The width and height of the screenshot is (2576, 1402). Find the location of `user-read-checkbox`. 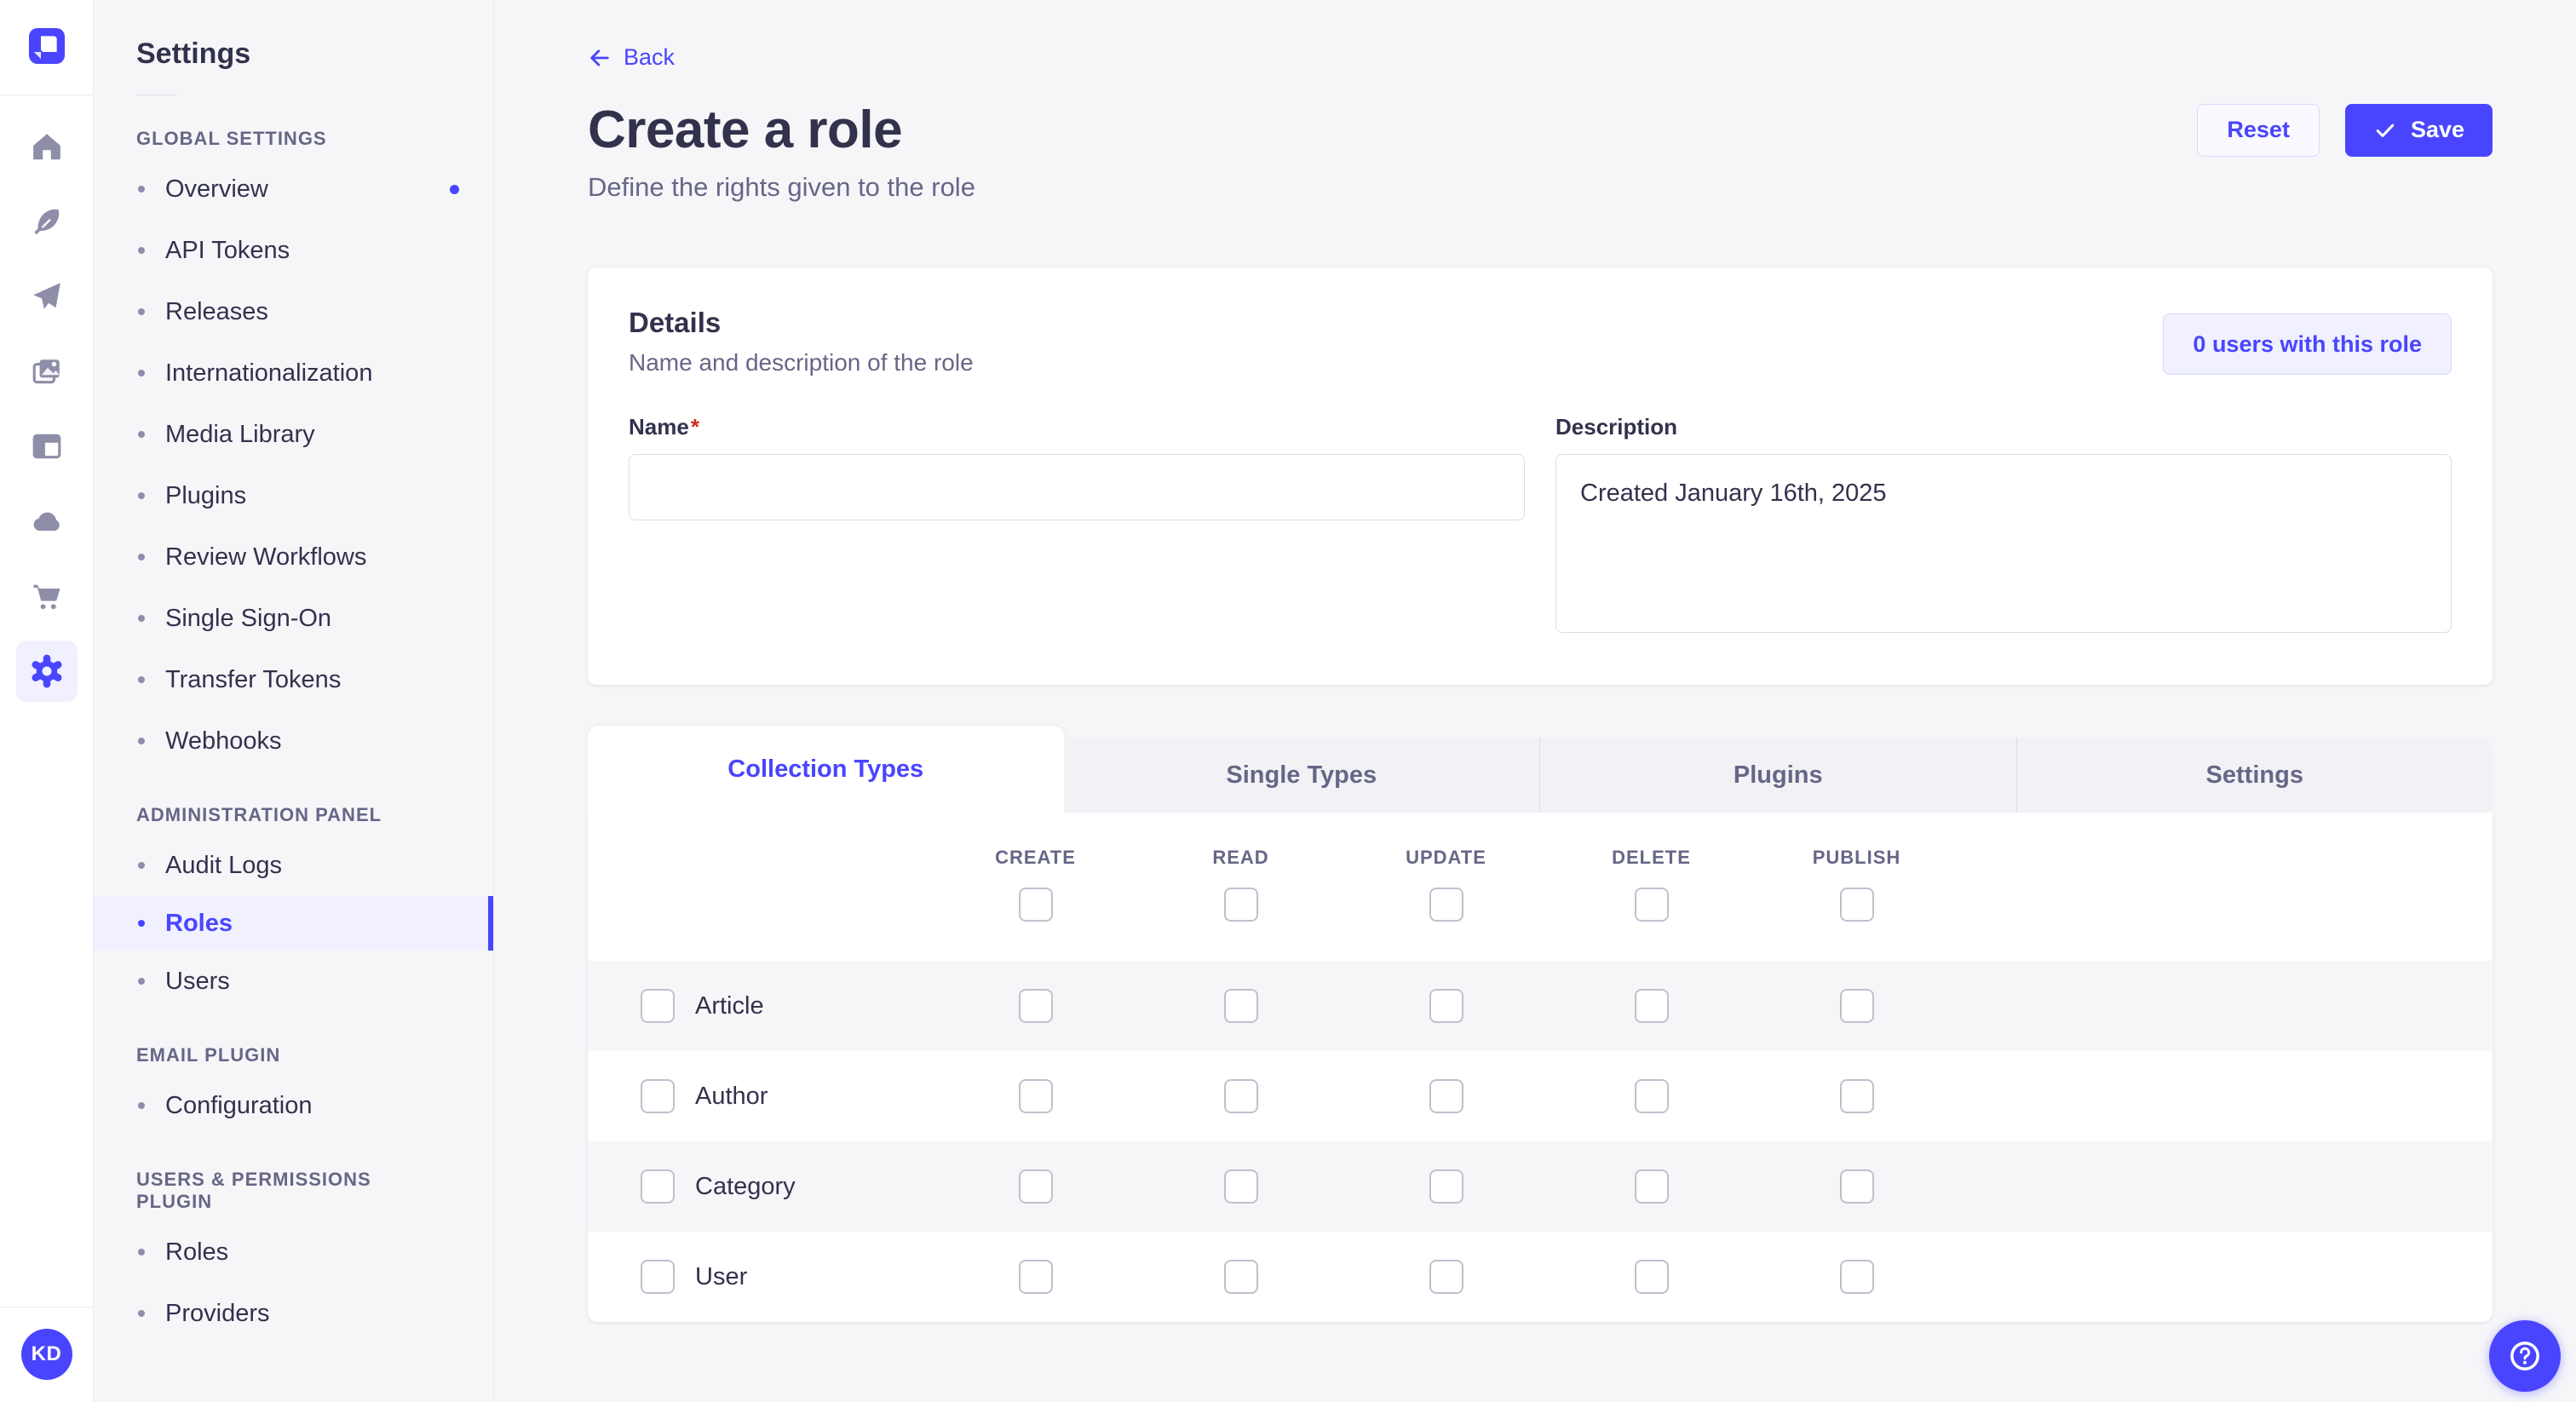

user-read-checkbox is located at coordinates (1241, 1277).